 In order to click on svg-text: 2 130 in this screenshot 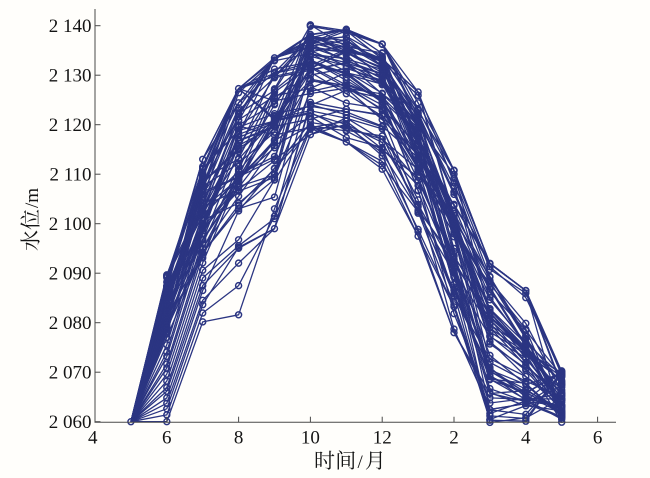, I will do `click(70, 76)`.